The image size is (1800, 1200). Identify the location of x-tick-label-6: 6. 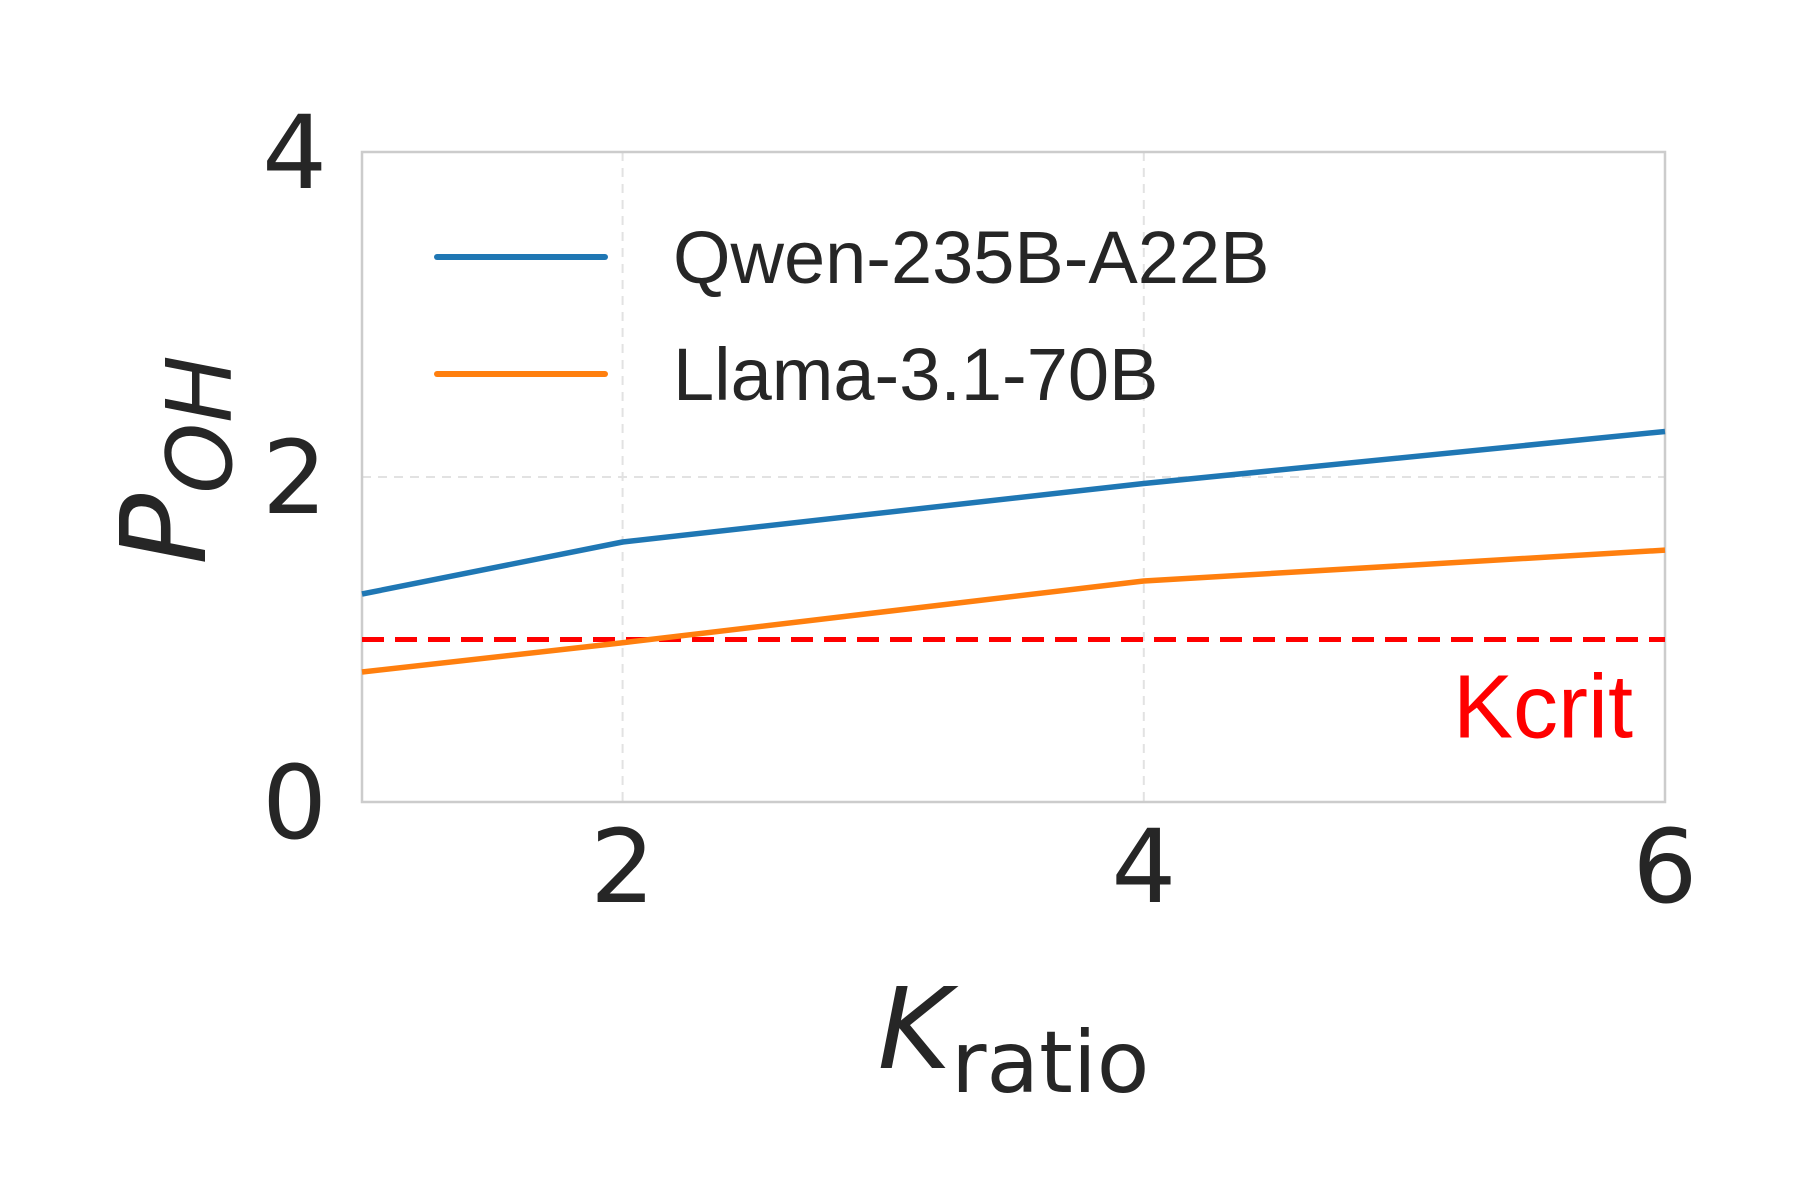
(1665, 867).